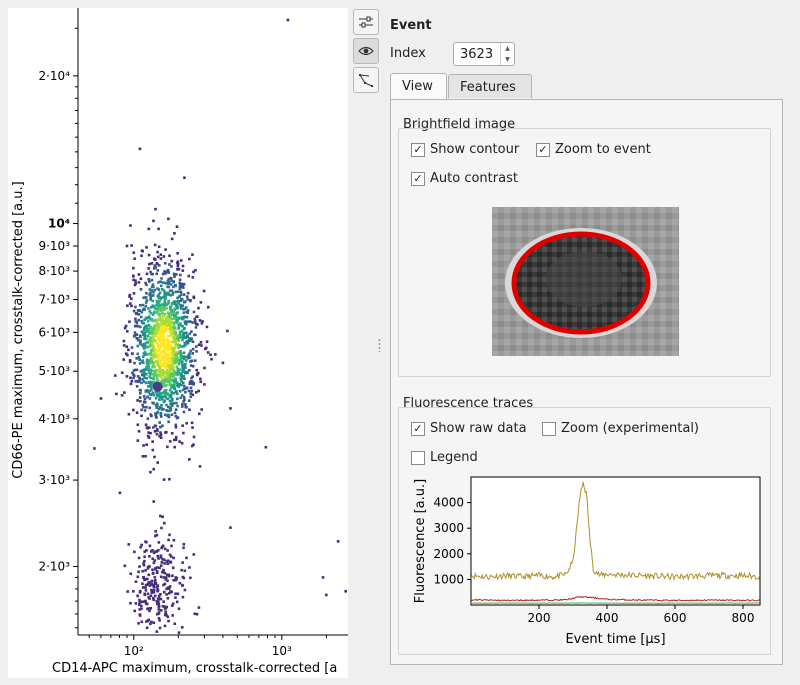 Image resolution: width=800 pixels, height=685 pixels. Describe the element at coordinates (418, 178) in the screenshot. I see `auto-contrast-box: ✓` at that location.